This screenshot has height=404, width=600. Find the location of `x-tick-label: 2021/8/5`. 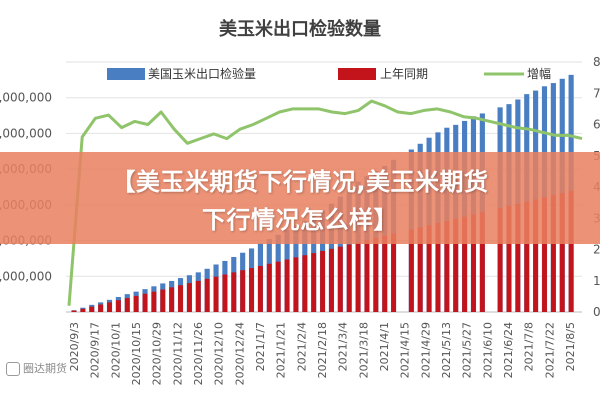

x-tick-label: 2021/8/5 is located at coordinates (570, 346).